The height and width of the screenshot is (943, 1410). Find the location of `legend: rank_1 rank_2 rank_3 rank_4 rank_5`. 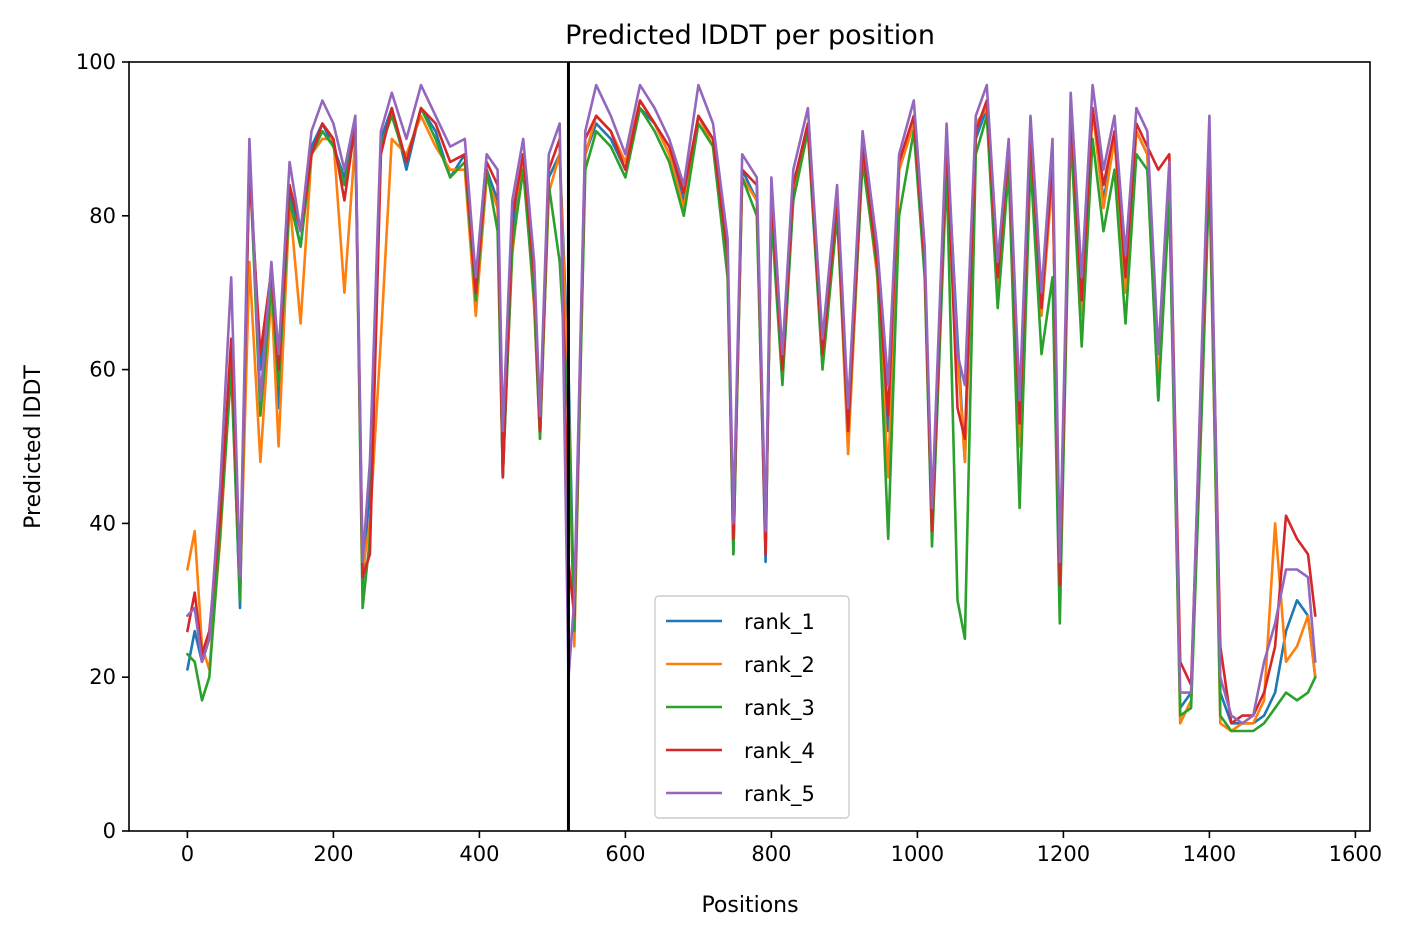

legend: rank_1 rank_2 rank_3 rank_4 rank_5 is located at coordinates (752, 707).